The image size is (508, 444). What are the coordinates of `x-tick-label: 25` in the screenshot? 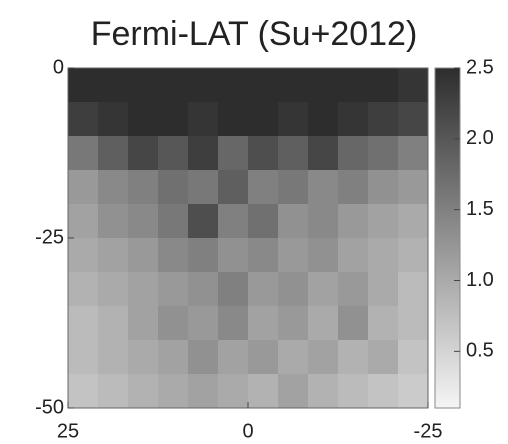 It's located at (68, 431).